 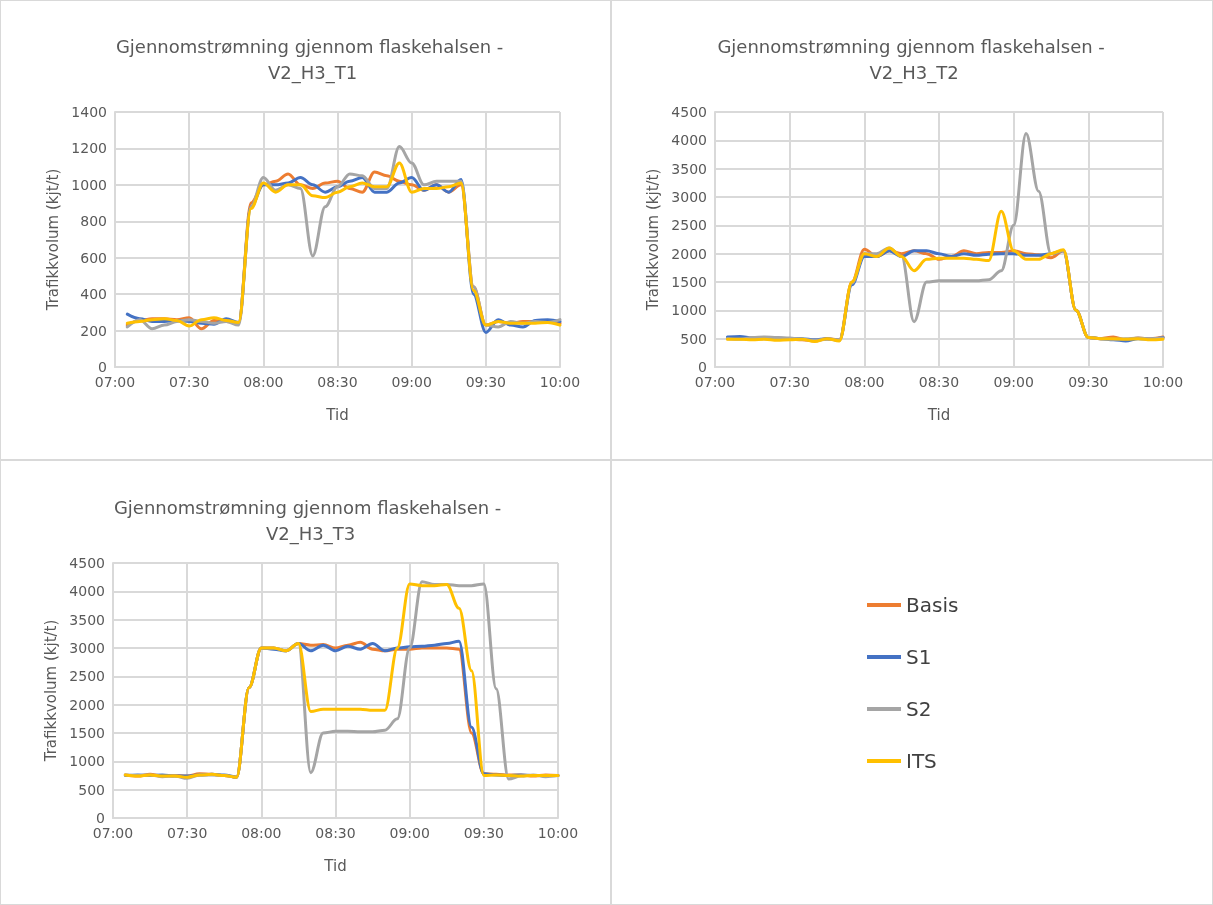 I want to click on legend-label: S2, so click(x=919, y=709).